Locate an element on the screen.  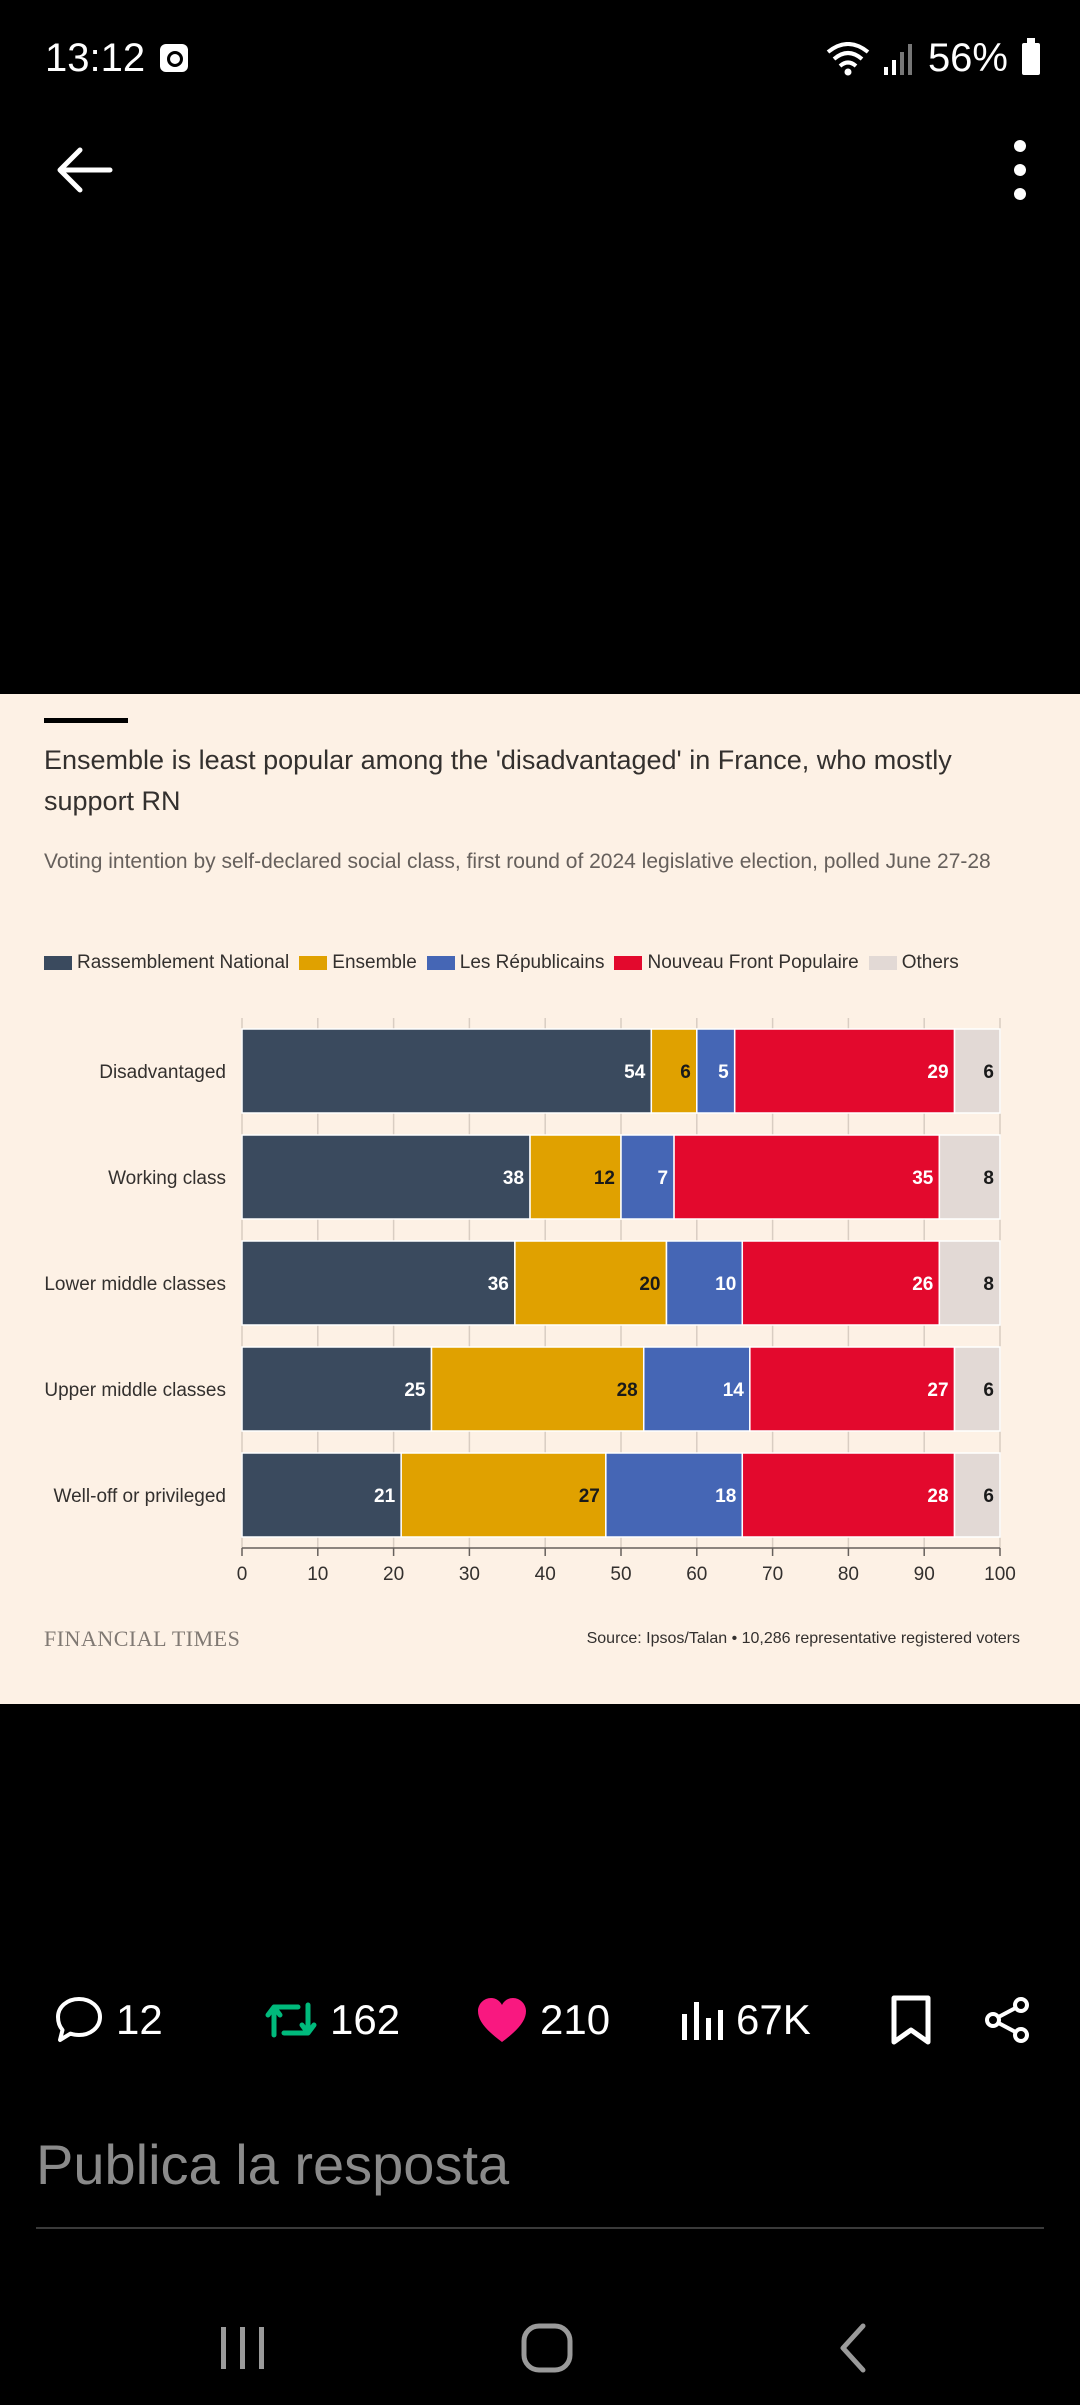
x-tick-label: 60 is located at coordinates (696, 1574).